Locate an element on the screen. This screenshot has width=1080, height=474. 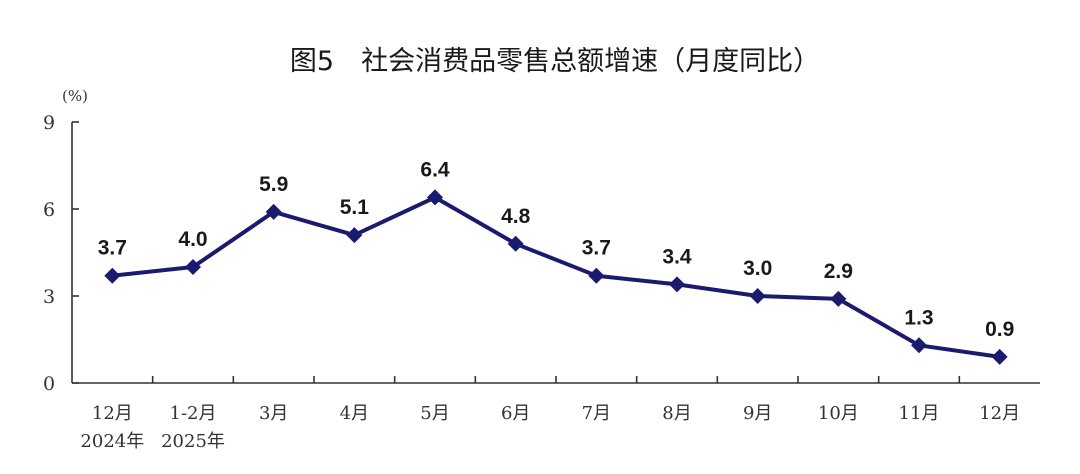
x-tick-label: 8月 is located at coordinates (676, 413).